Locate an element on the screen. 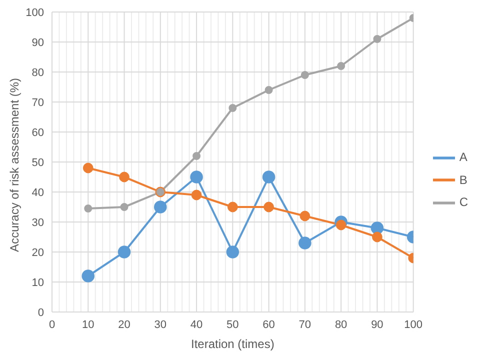  y-tick-label: 10 is located at coordinates (38, 282).